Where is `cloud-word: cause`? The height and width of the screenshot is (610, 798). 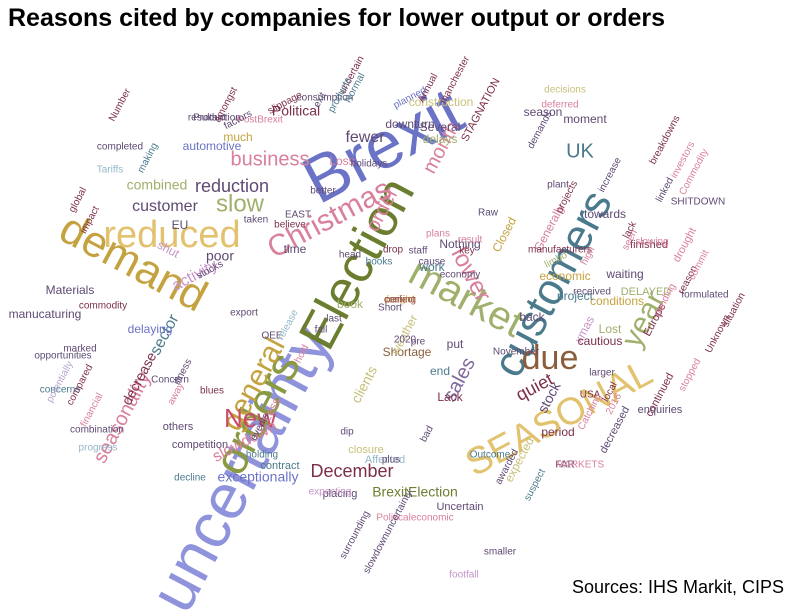 cloud-word: cause is located at coordinates (432, 262).